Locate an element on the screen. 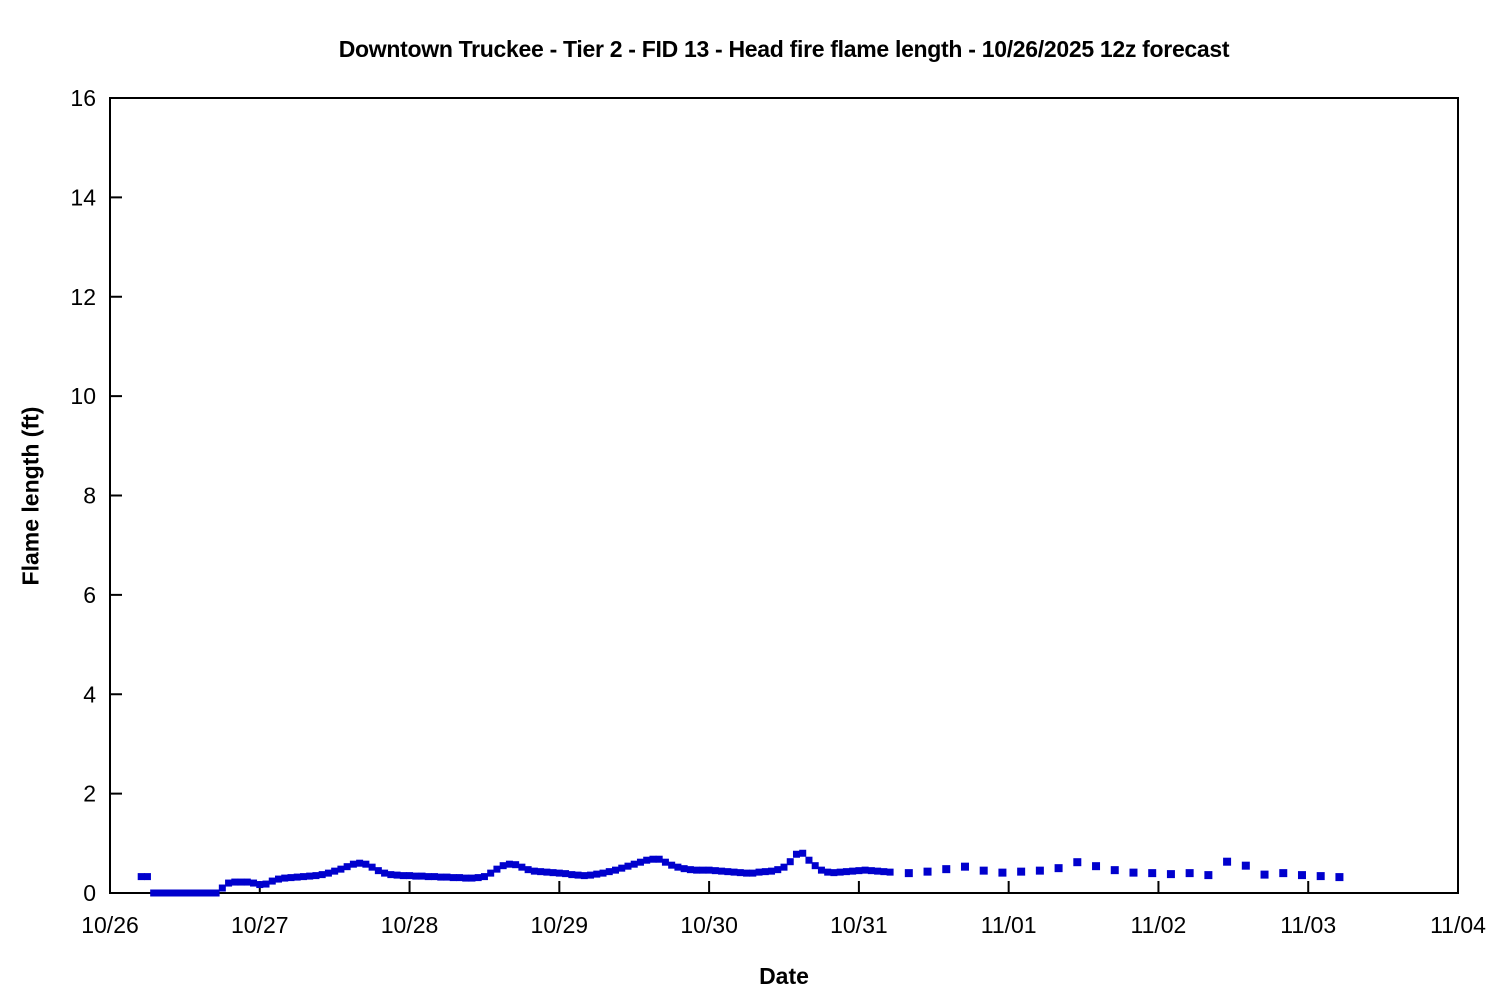 Image resolution: width=1500 pixels, height=1000 pixels. y-tick-label: 6 is located at coordinates (89, 595).